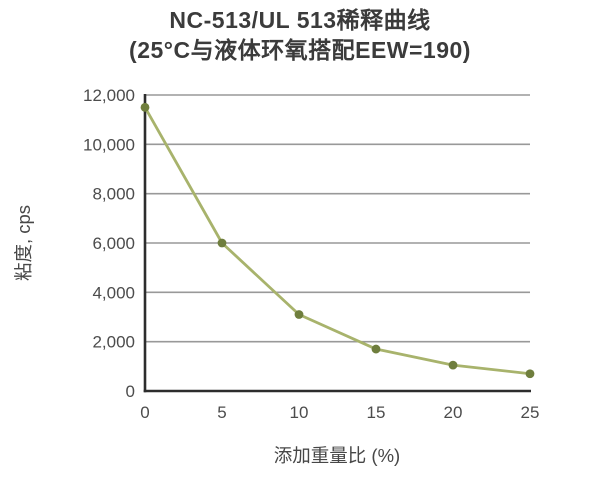 The height and width of the screenshot is (500, 600). Describe the element at coordinates (113, 292) in the screenshot. I see `y-tick-label: 4,000` at that location.